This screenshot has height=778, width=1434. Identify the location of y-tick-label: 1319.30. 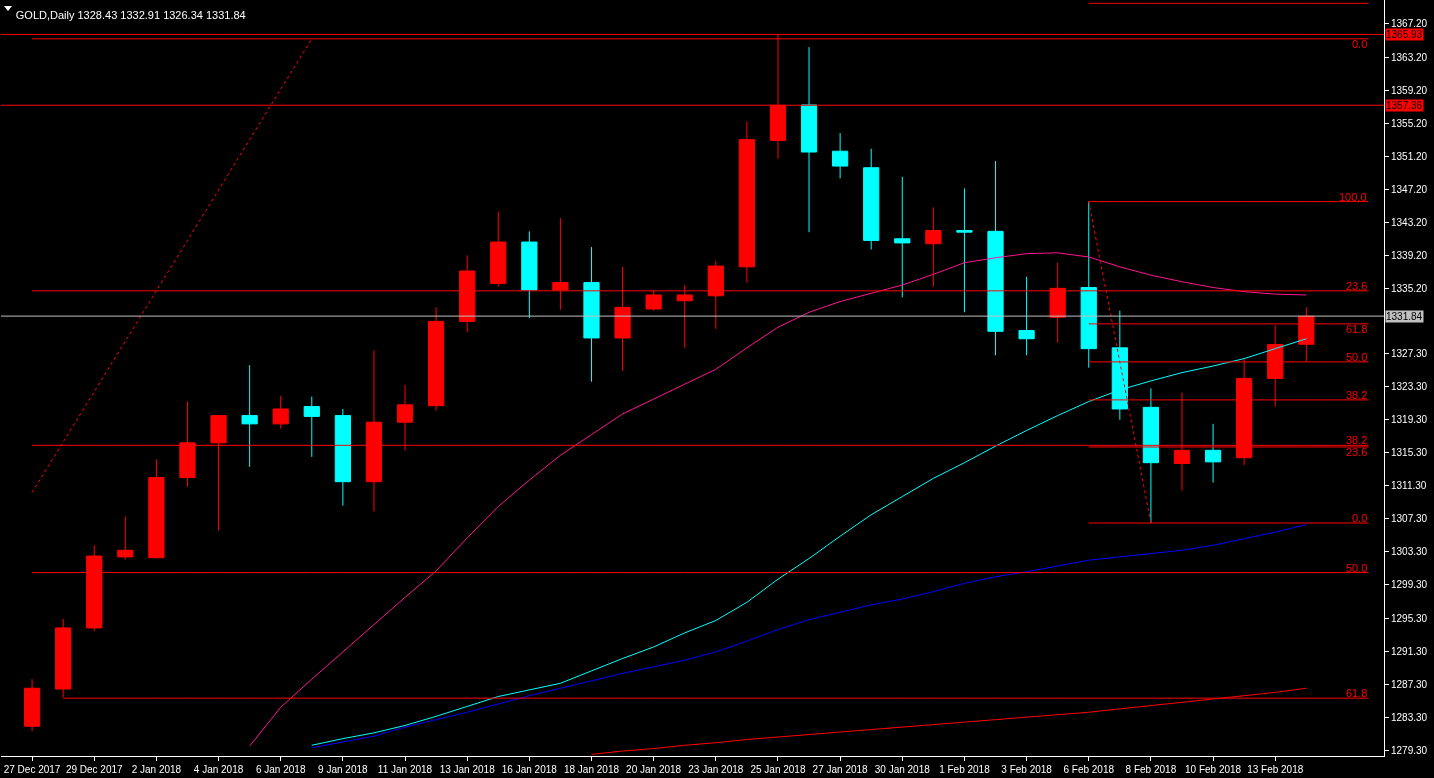
(1409, 420).